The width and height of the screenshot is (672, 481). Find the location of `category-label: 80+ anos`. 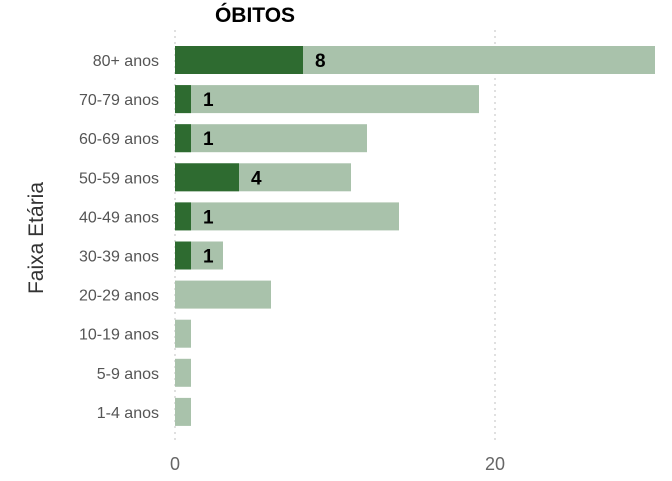

category-label: 80+ anos is located at coordinates (126, 61).